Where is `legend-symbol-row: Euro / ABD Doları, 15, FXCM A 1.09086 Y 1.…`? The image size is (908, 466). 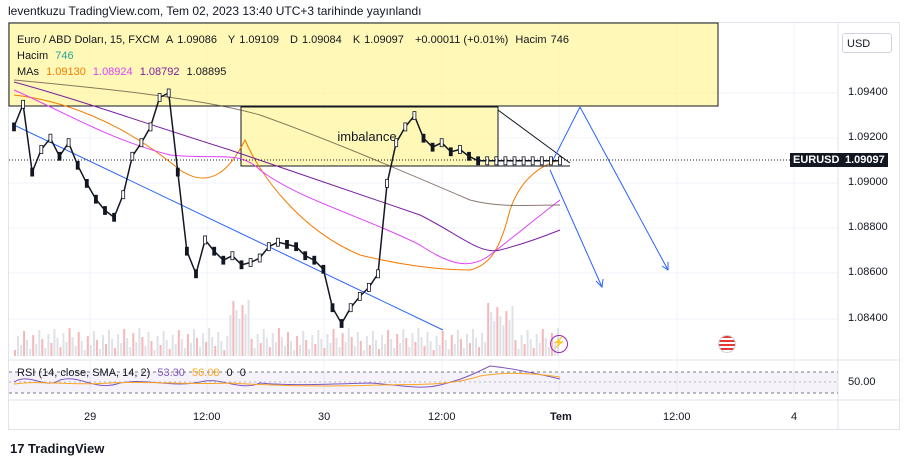 legend-symbol-row: Euro / ABD Doları, 15, FXCM A 1.09086 Y 1.… is located at coordinates (297, 40).